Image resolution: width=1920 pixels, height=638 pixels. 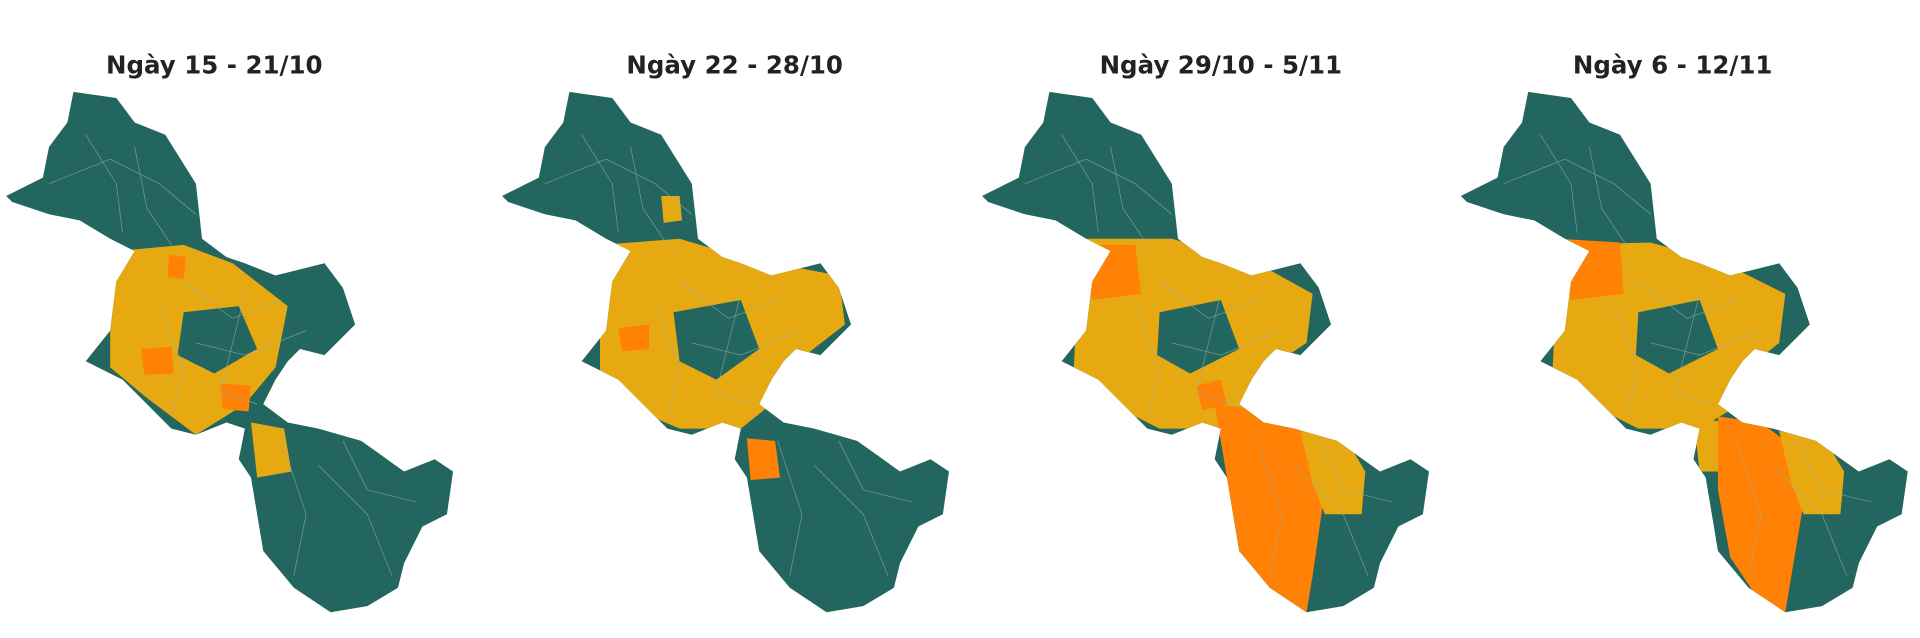 What do you see at coordinates (1672, 64) in the screenshot?
I see `panel-title: Ngày 6 - 12/11` at bounding box center [1672, 64].